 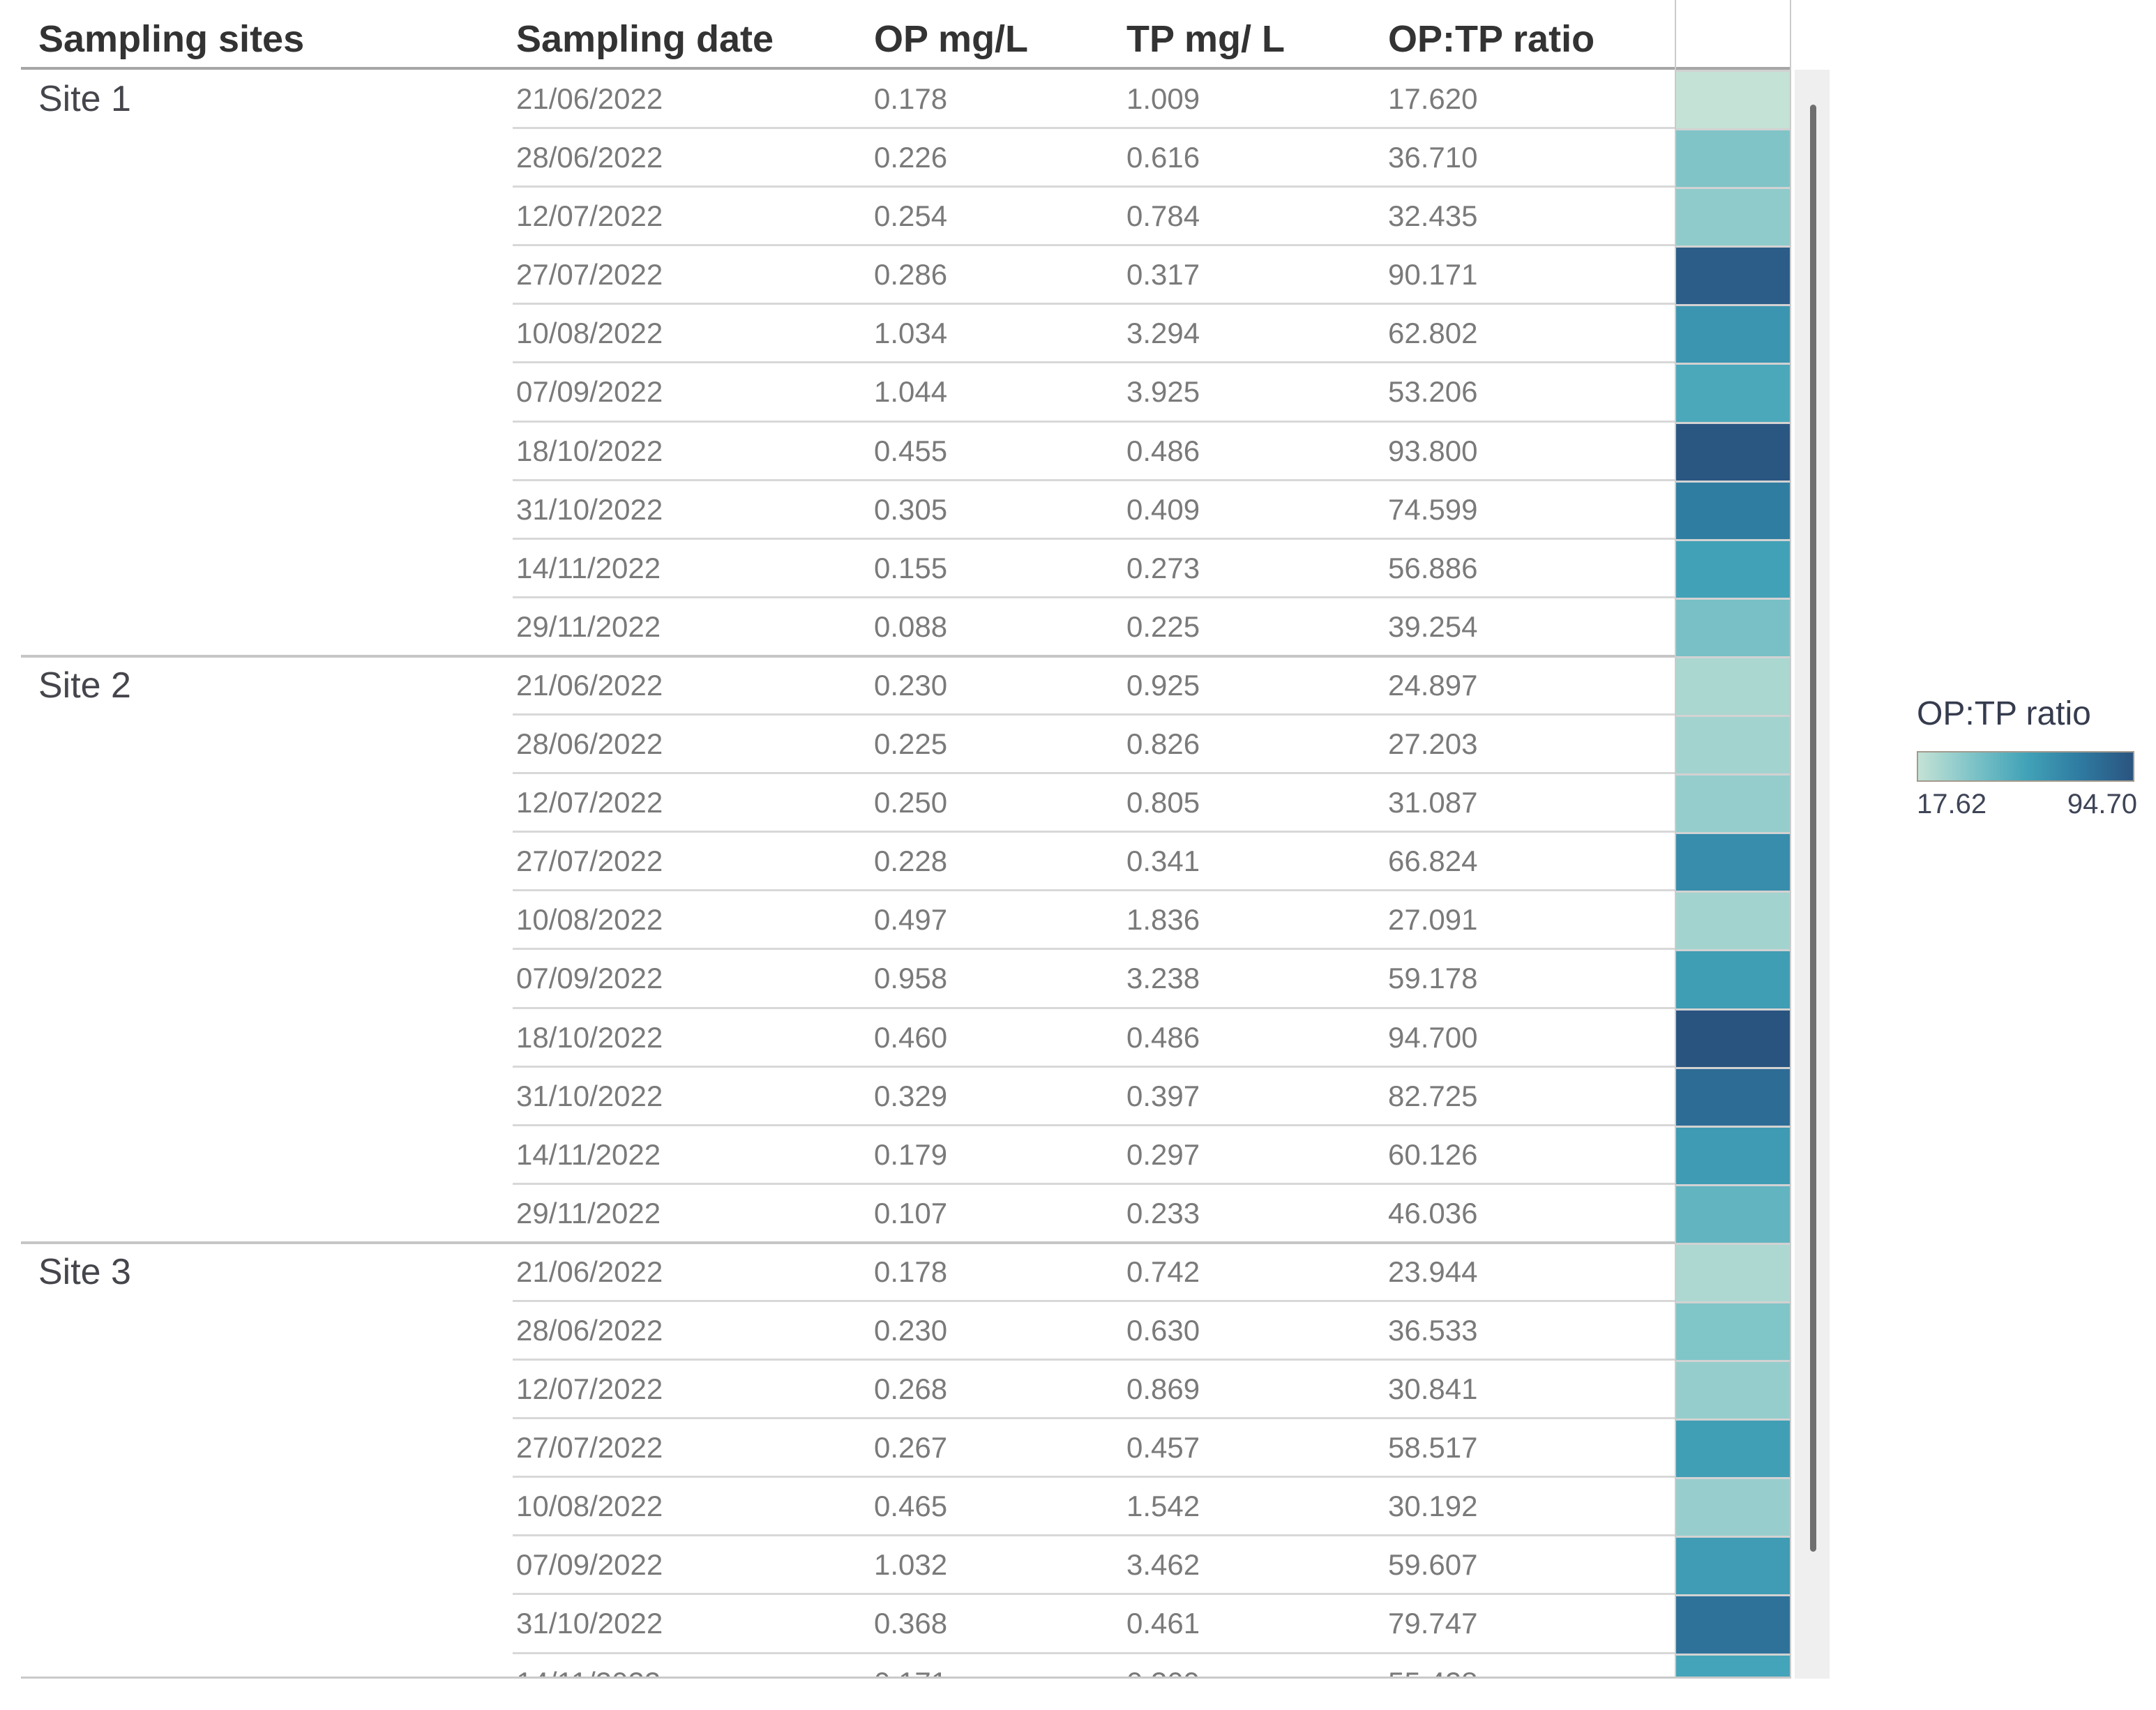 What do you see at coordinates (895, 216) in the screenshot?
I see `table-row: 12/07/2022 0.254 0.784 32.435` at bounding box center [895, 216].